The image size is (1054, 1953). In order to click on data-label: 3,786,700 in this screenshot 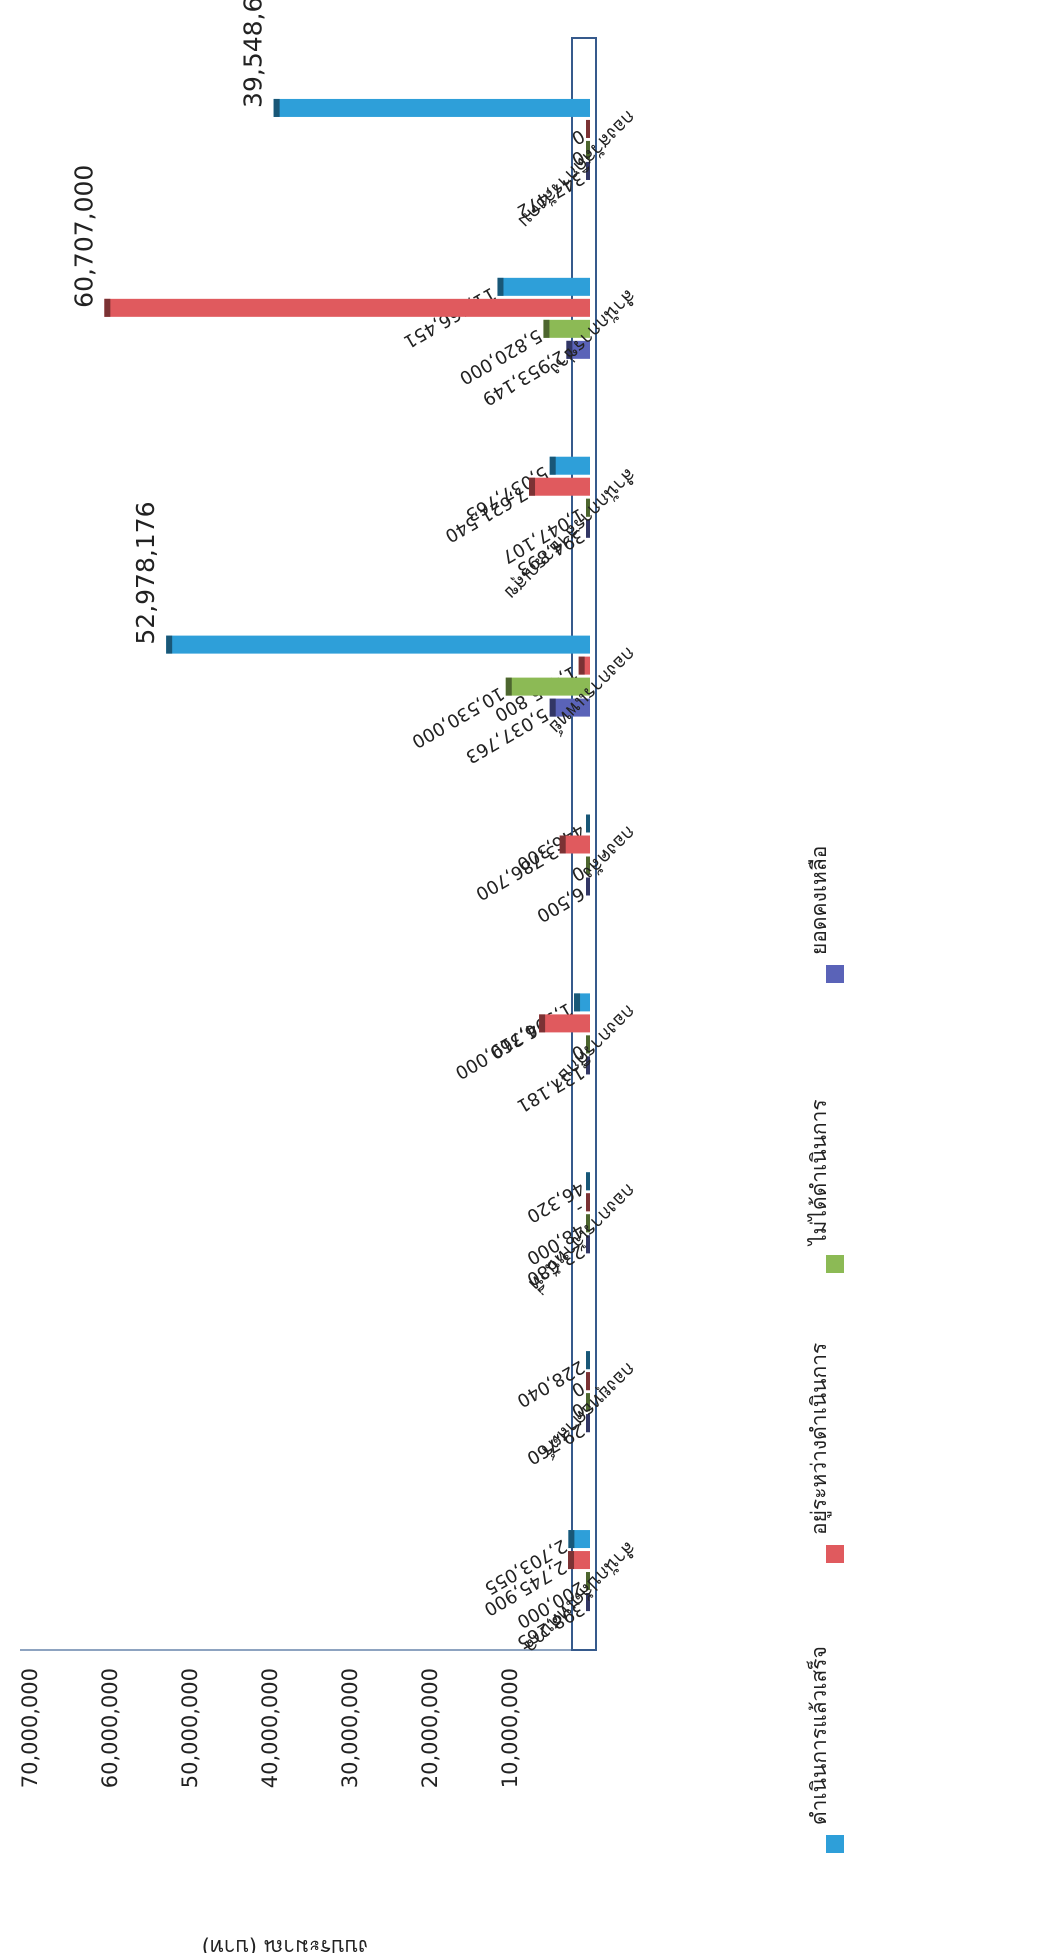, I will do `click(517, 872)`.